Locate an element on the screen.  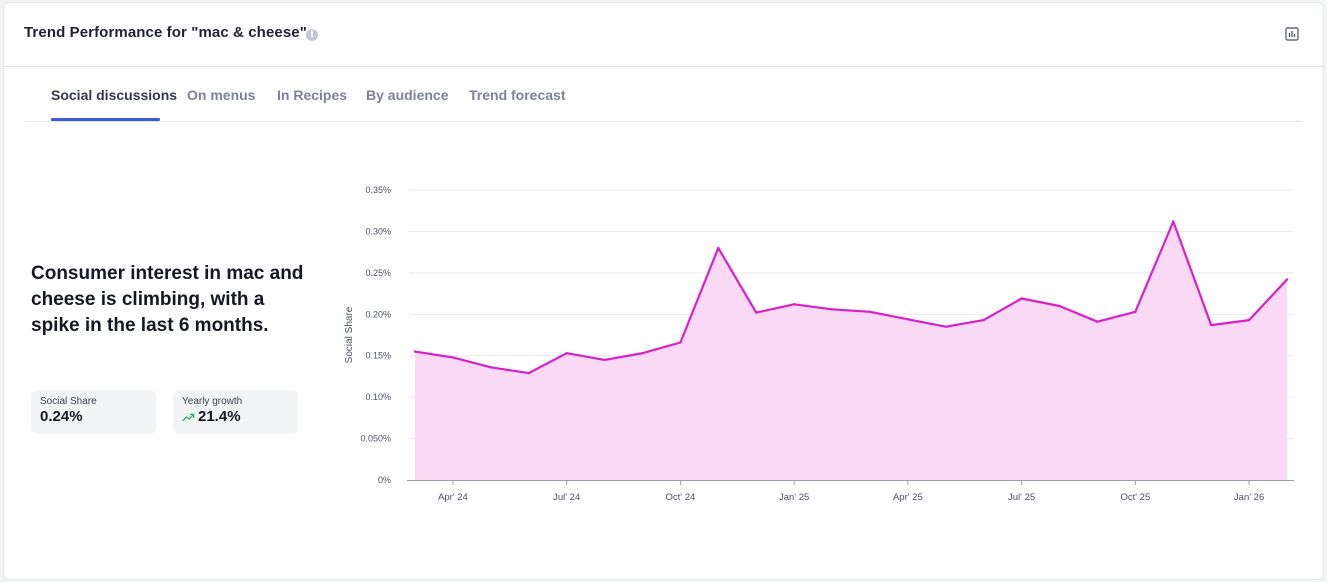
card-header: Trend Performance for "mac & cheese" i is located at coordinates (663, 35).